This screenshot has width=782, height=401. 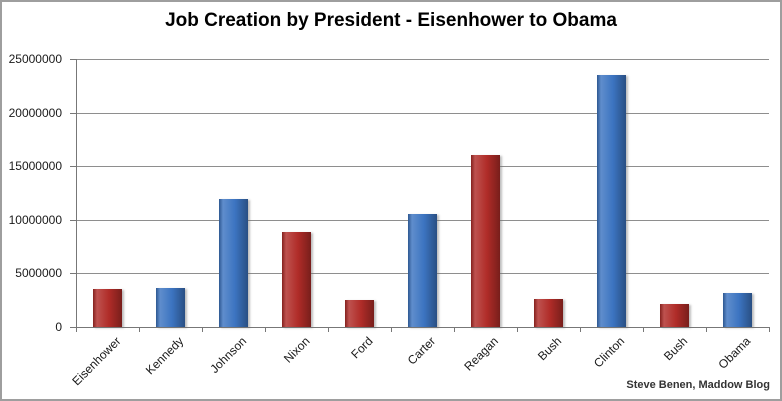 What do you see at coordinates (233, 263) in the screenshot?
I see `bar-johnson` at bounding box center [233, 263].